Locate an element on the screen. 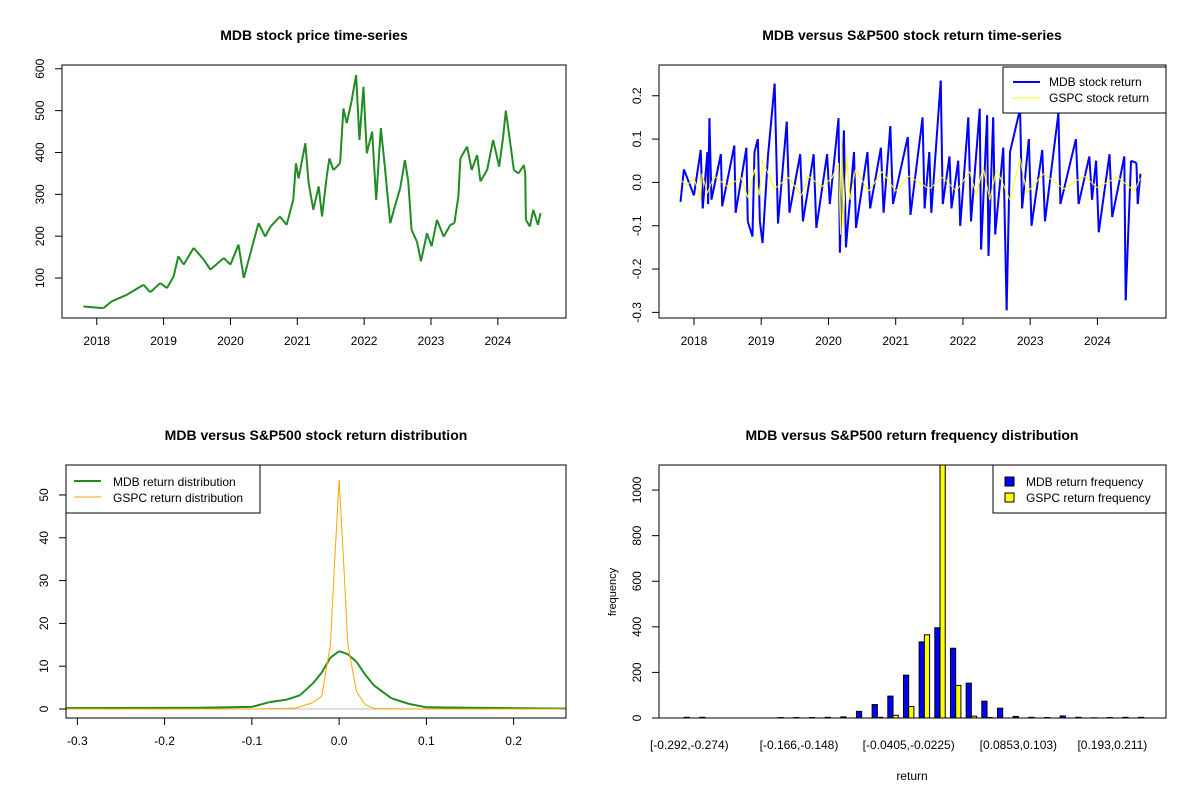 Image resolution: width=1200 pixels, height=800 pixels. plot-area is located at coordinates (910, 195).